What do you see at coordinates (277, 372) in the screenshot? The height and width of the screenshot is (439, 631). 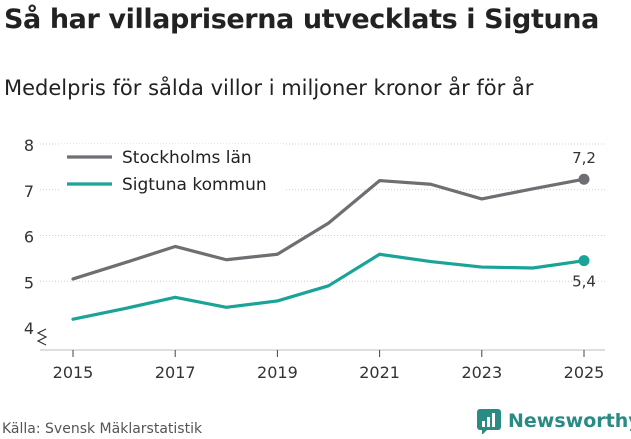 I see `x-tick-label: 2019` at bounding box center [277, 372].